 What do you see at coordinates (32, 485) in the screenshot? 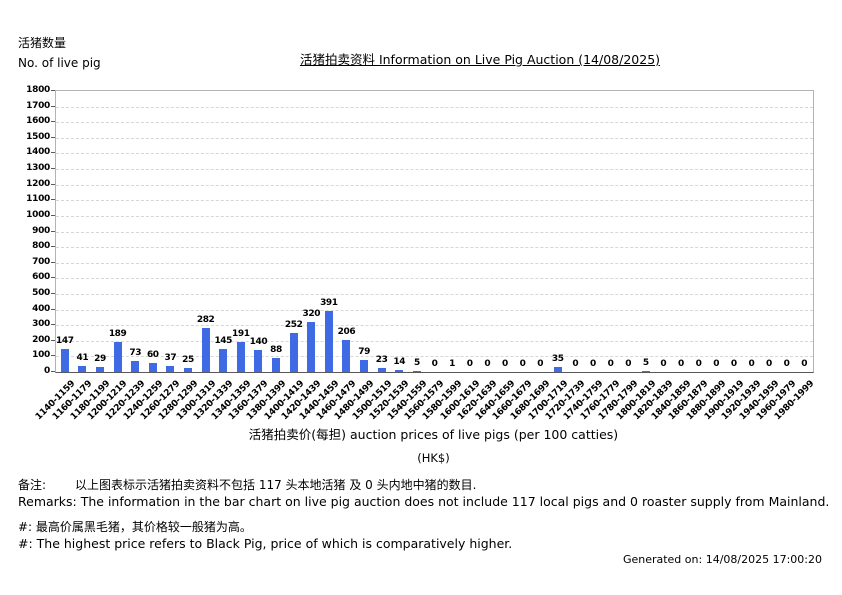
I see `remarks-zh-label: 备注:` at bounding box center [32, 485].